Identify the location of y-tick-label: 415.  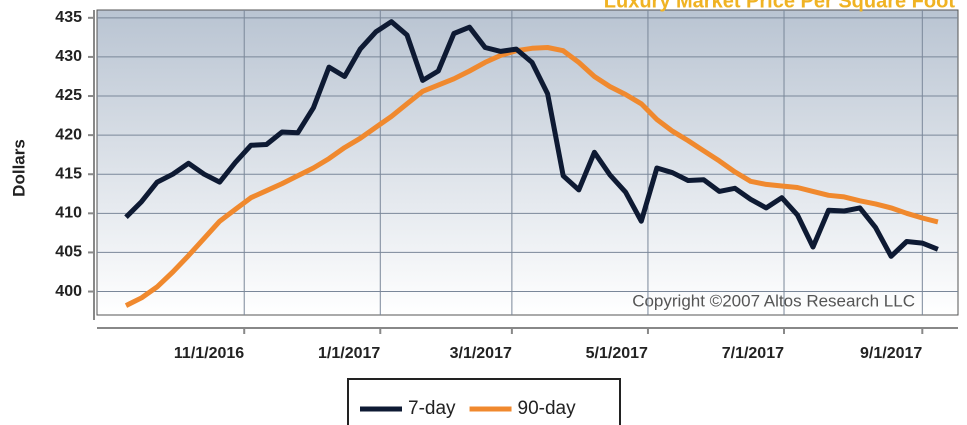
(68, 173).